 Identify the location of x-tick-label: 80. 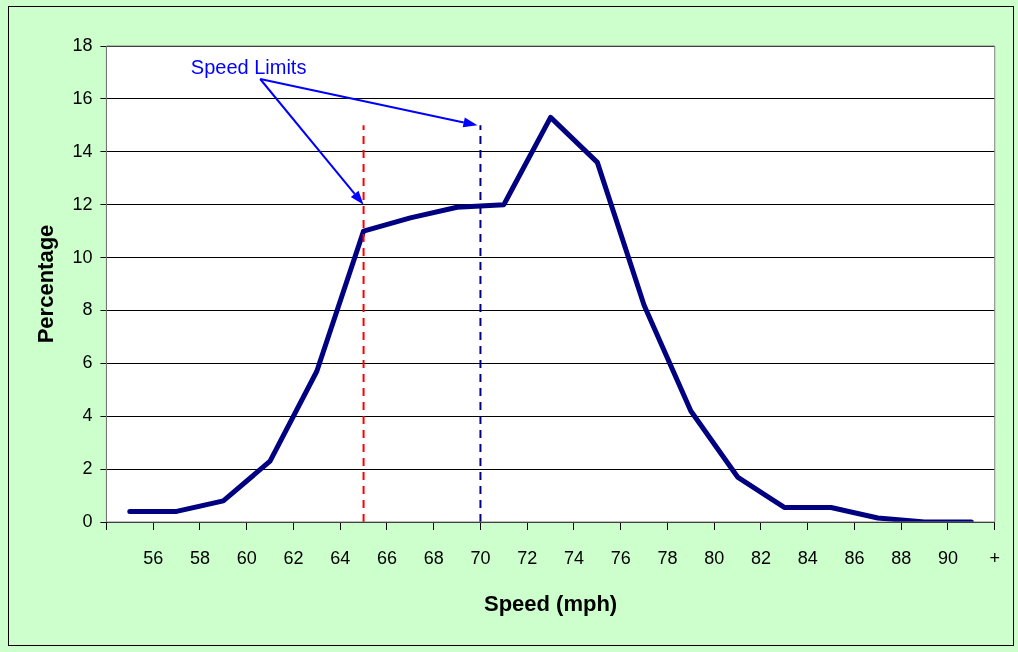
(714, 557).